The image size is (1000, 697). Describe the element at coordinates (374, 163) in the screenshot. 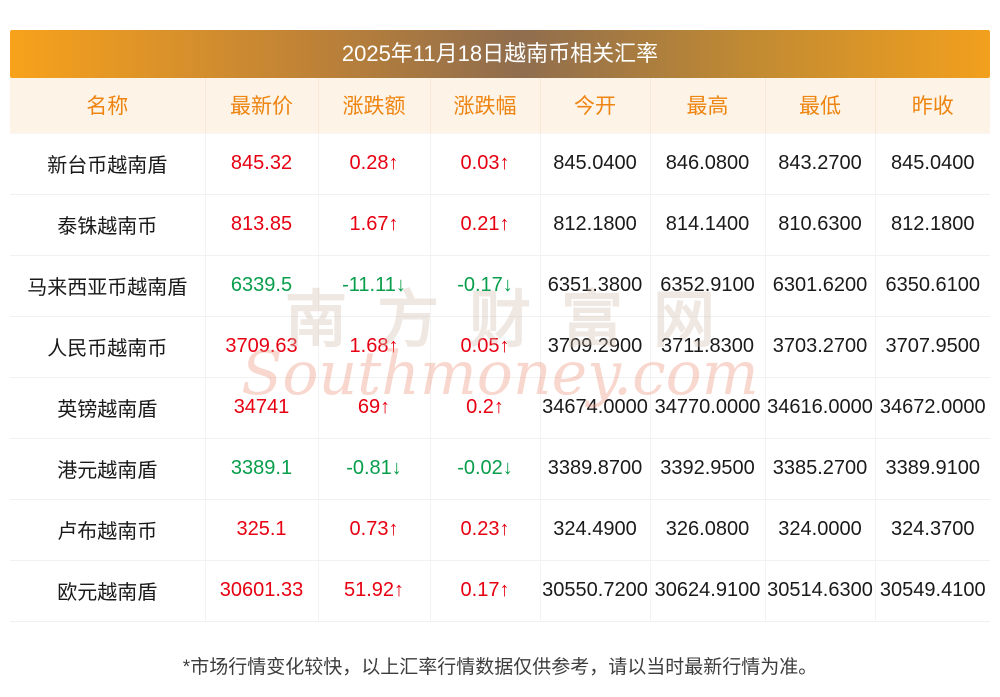

I see `change-cell: 0.28↑` at that location.